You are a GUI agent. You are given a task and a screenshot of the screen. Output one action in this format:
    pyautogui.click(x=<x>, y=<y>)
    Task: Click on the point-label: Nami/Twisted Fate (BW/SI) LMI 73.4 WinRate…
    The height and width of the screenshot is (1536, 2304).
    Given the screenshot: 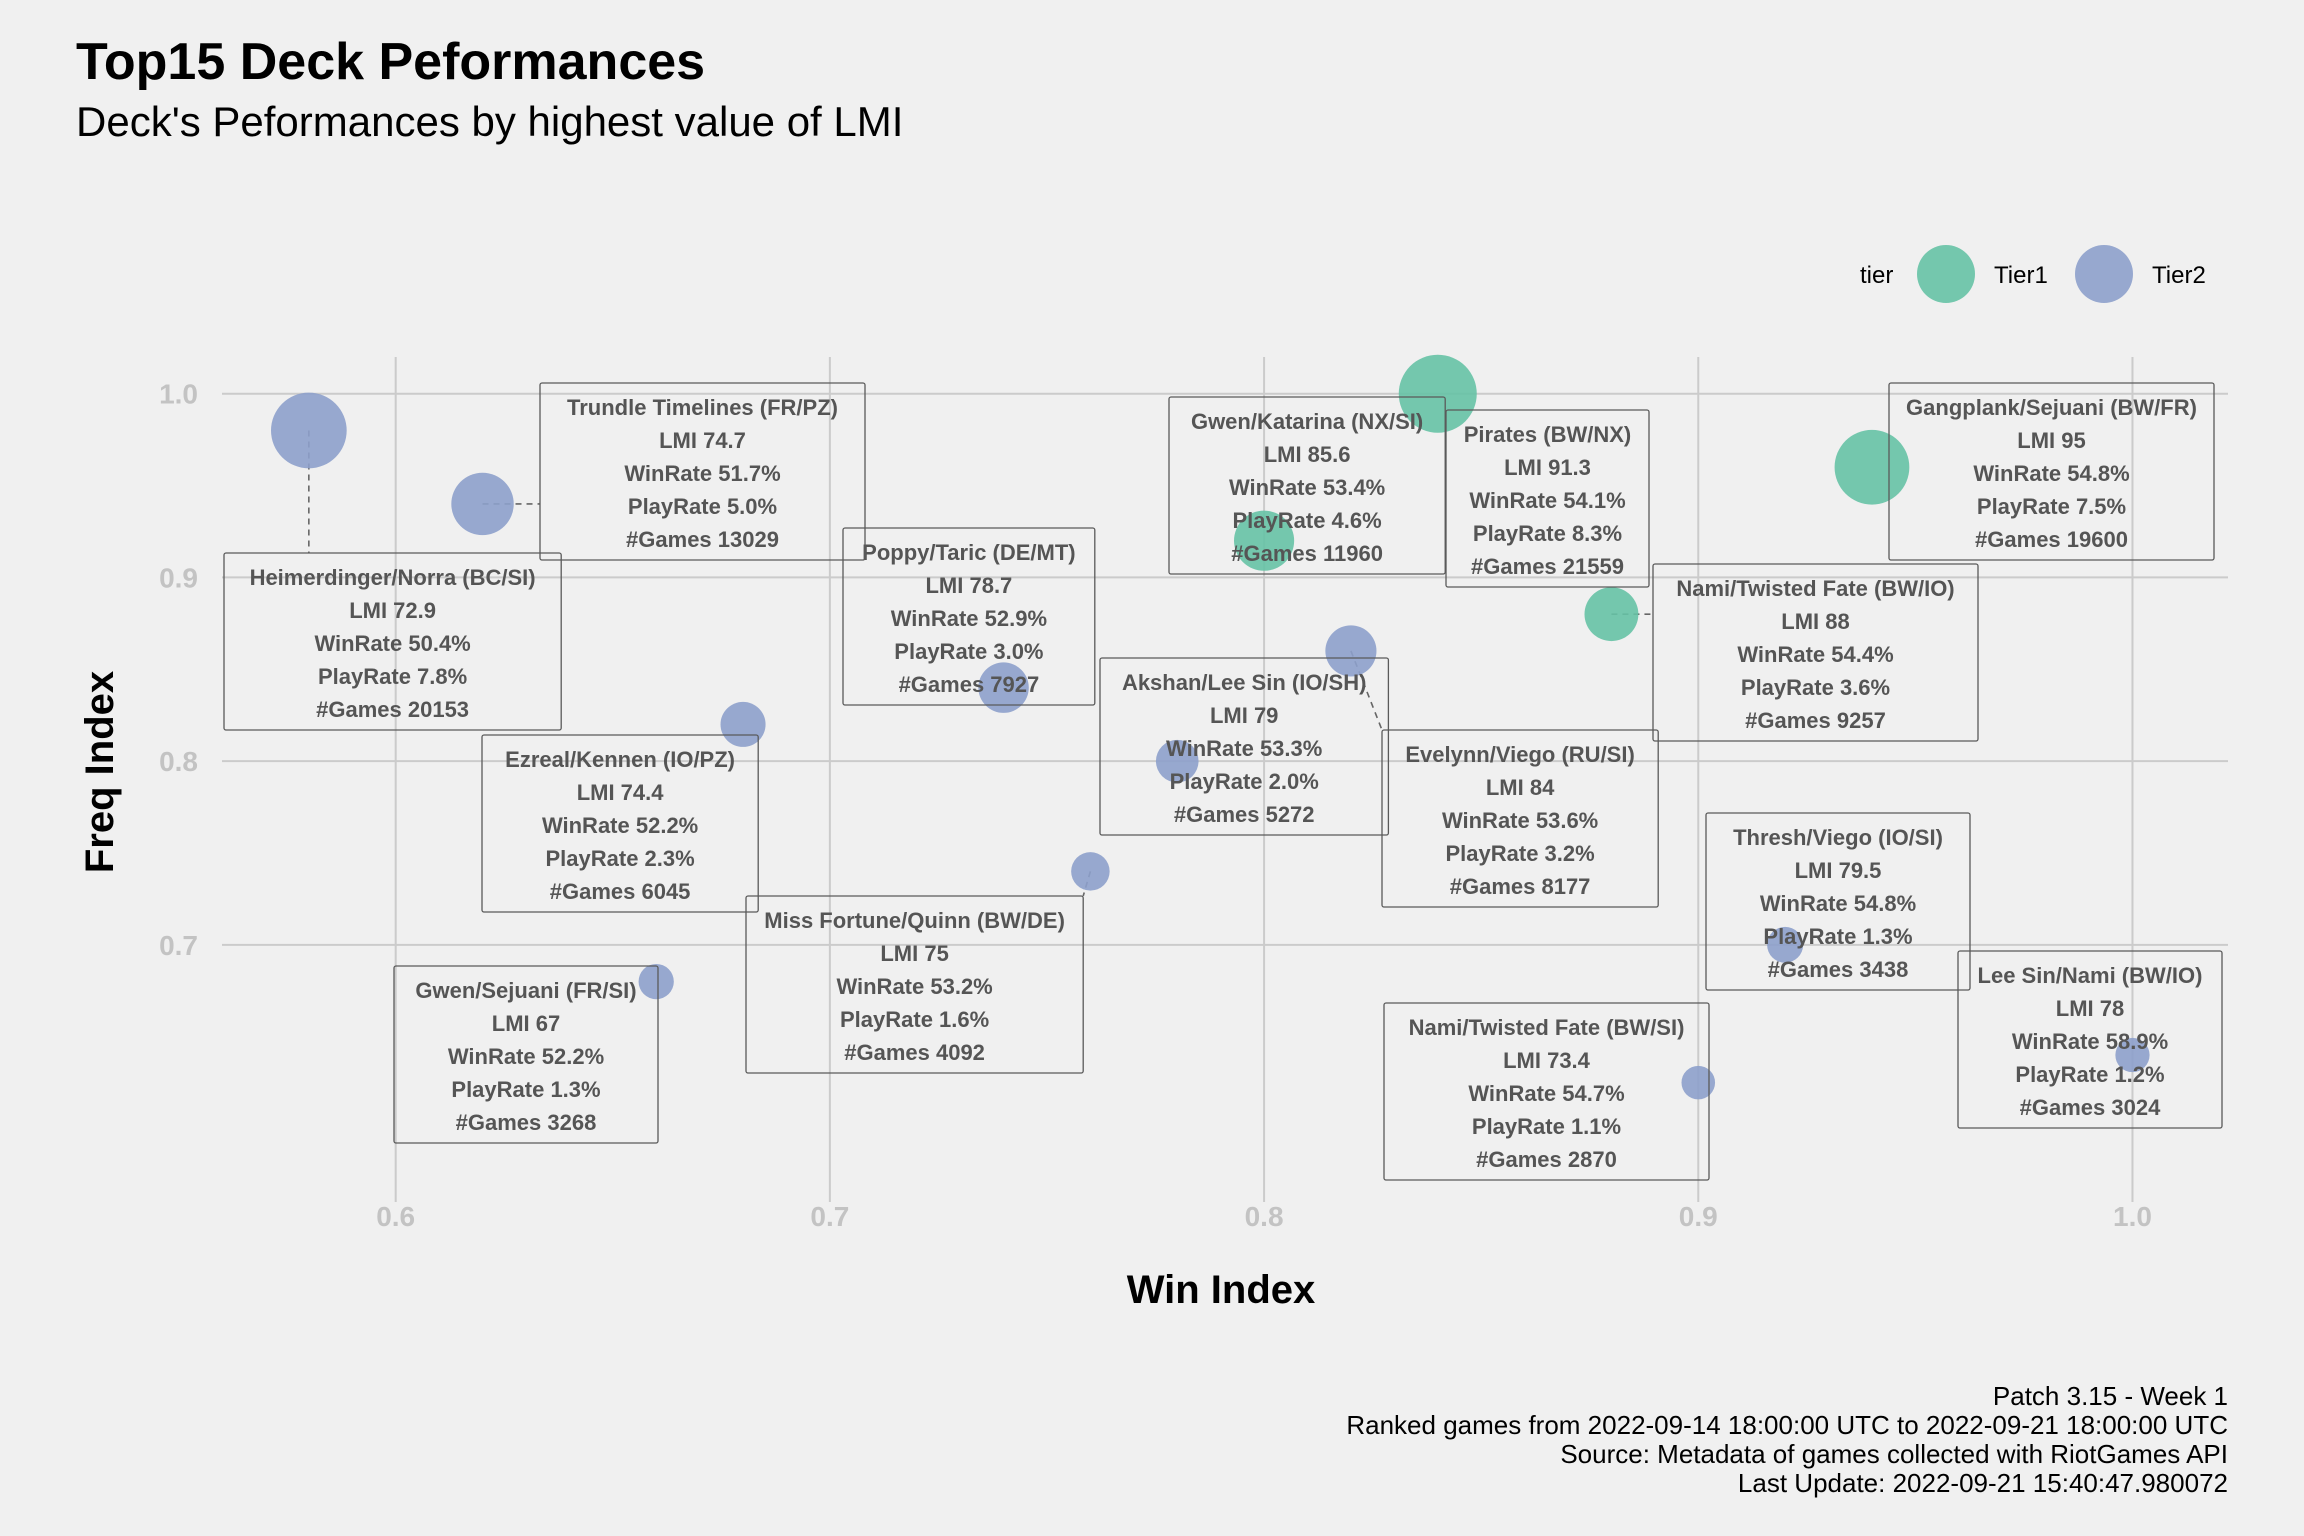 What is the action you would take?
    pyautogui.click(x=1546, y=1091)
    